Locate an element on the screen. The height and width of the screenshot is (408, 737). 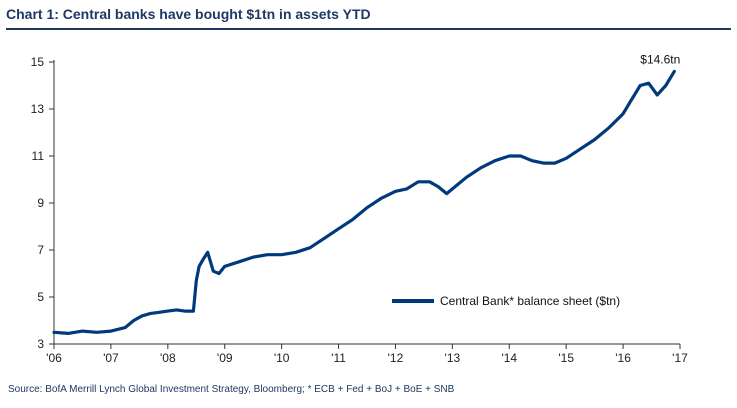
x-tick-label: '06 is located at coordinates (54, 358).